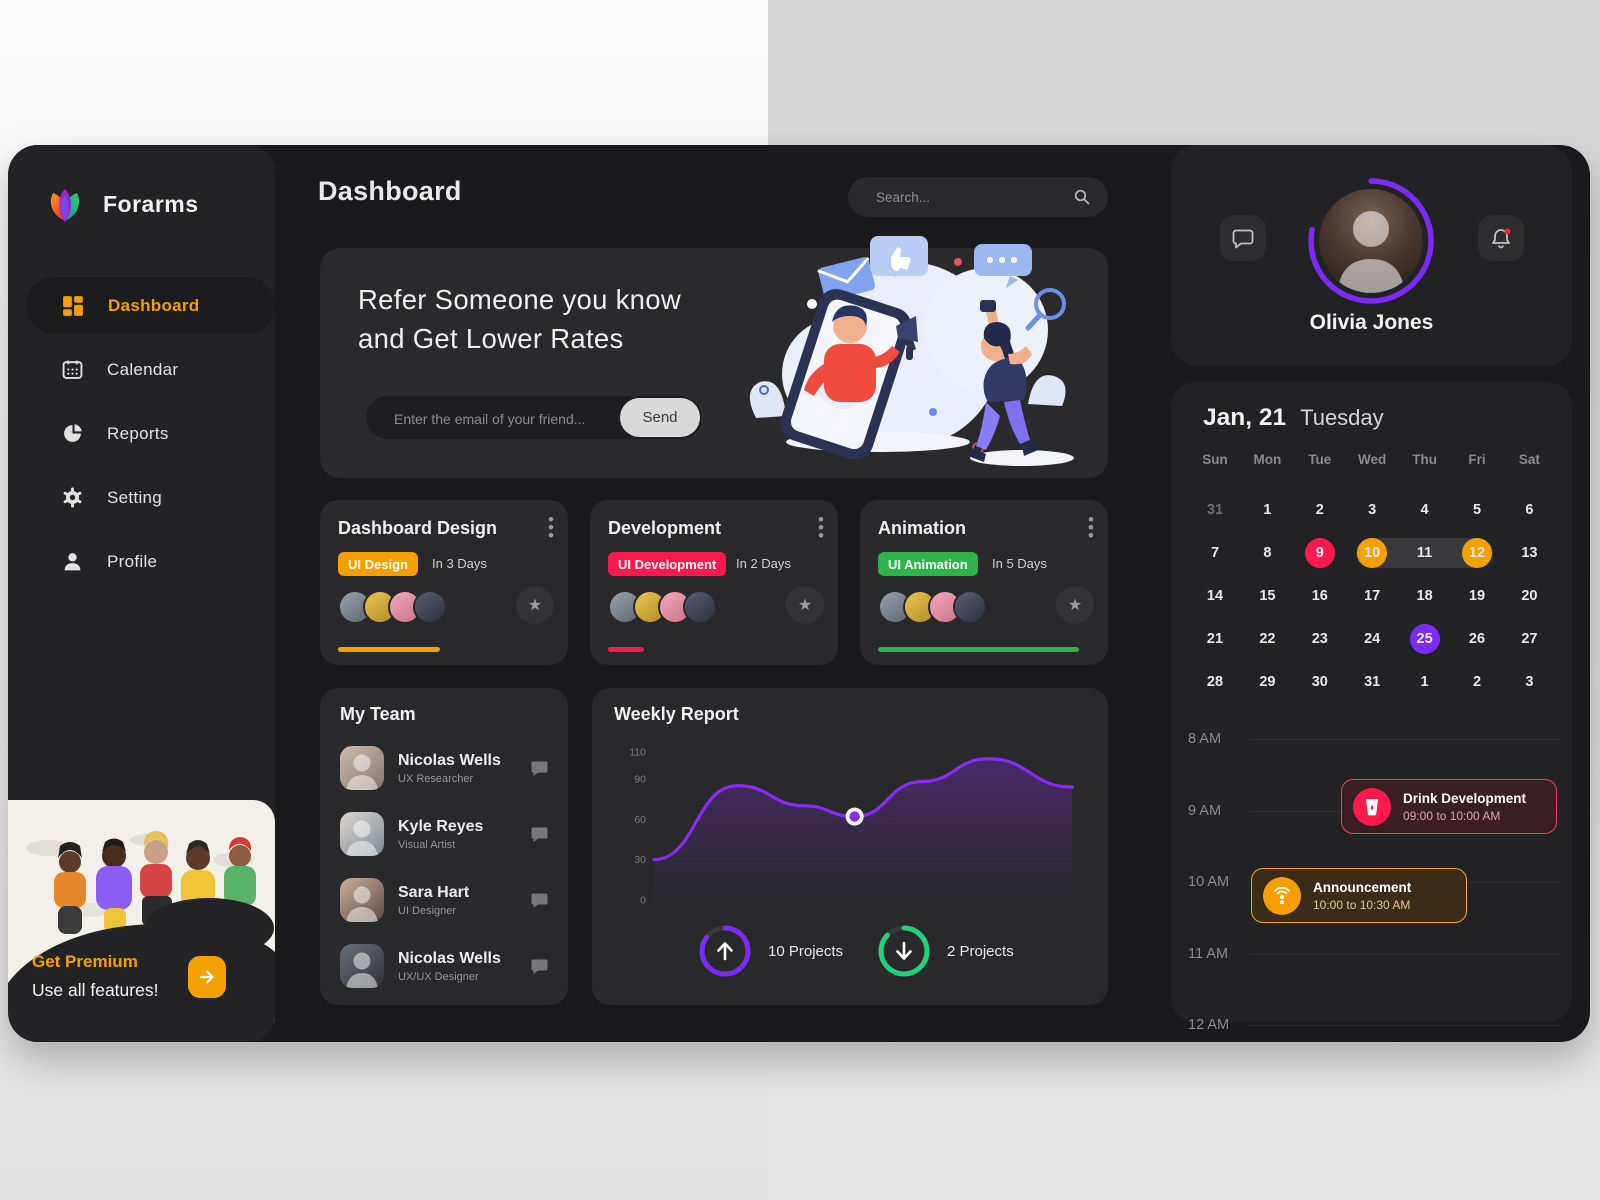 This screenshot has width=1600, height=1200. Describe the element at coordinates (665, 528) in the screenshot. I see `project-title: Development` at that location.